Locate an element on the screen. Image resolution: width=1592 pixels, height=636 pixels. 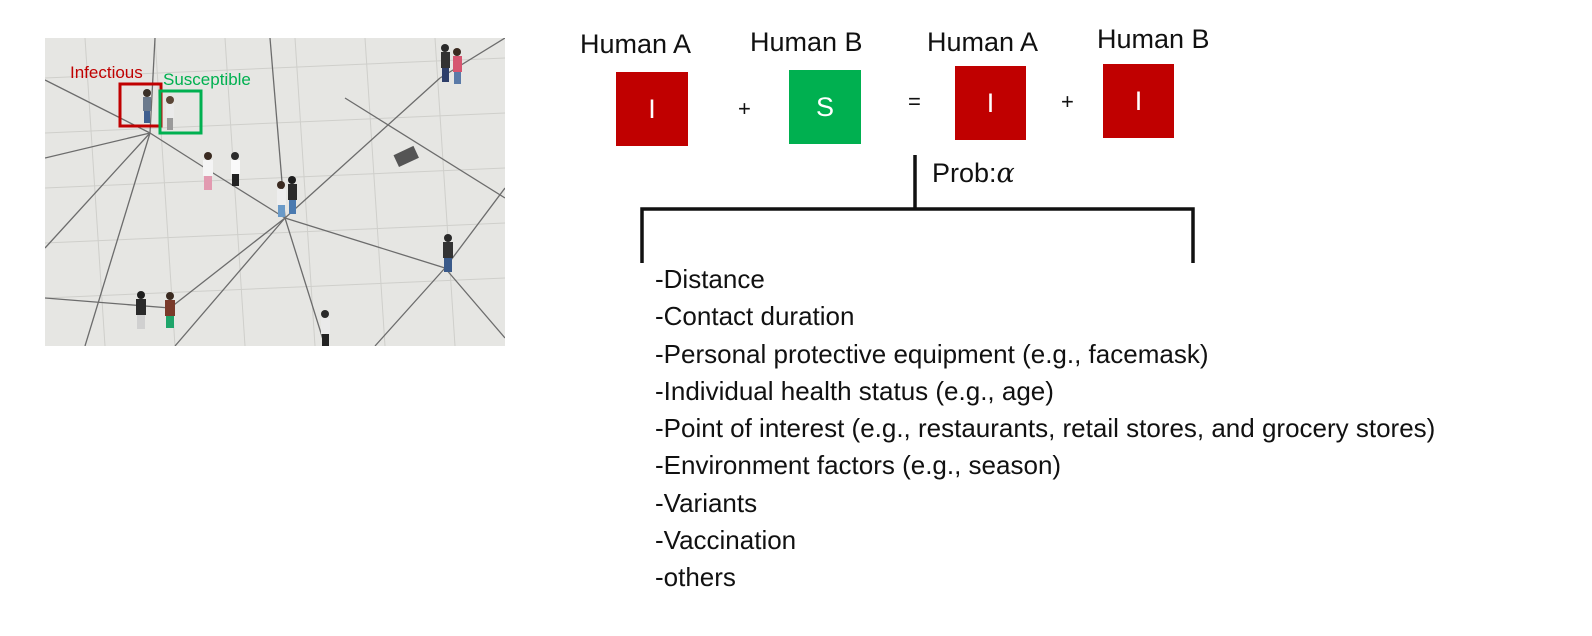
factor-item: -others is located at coordinates (695, 577).